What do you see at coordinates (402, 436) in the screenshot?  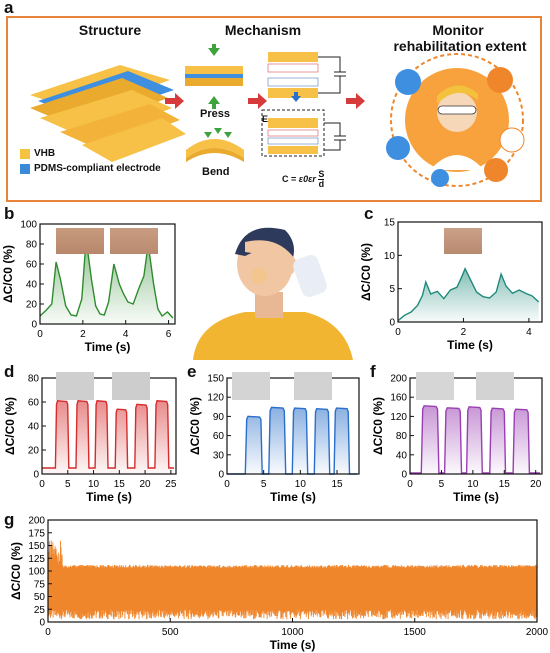 I see `chart-f-ytick-label: 80` at bounding box center [402, 436].